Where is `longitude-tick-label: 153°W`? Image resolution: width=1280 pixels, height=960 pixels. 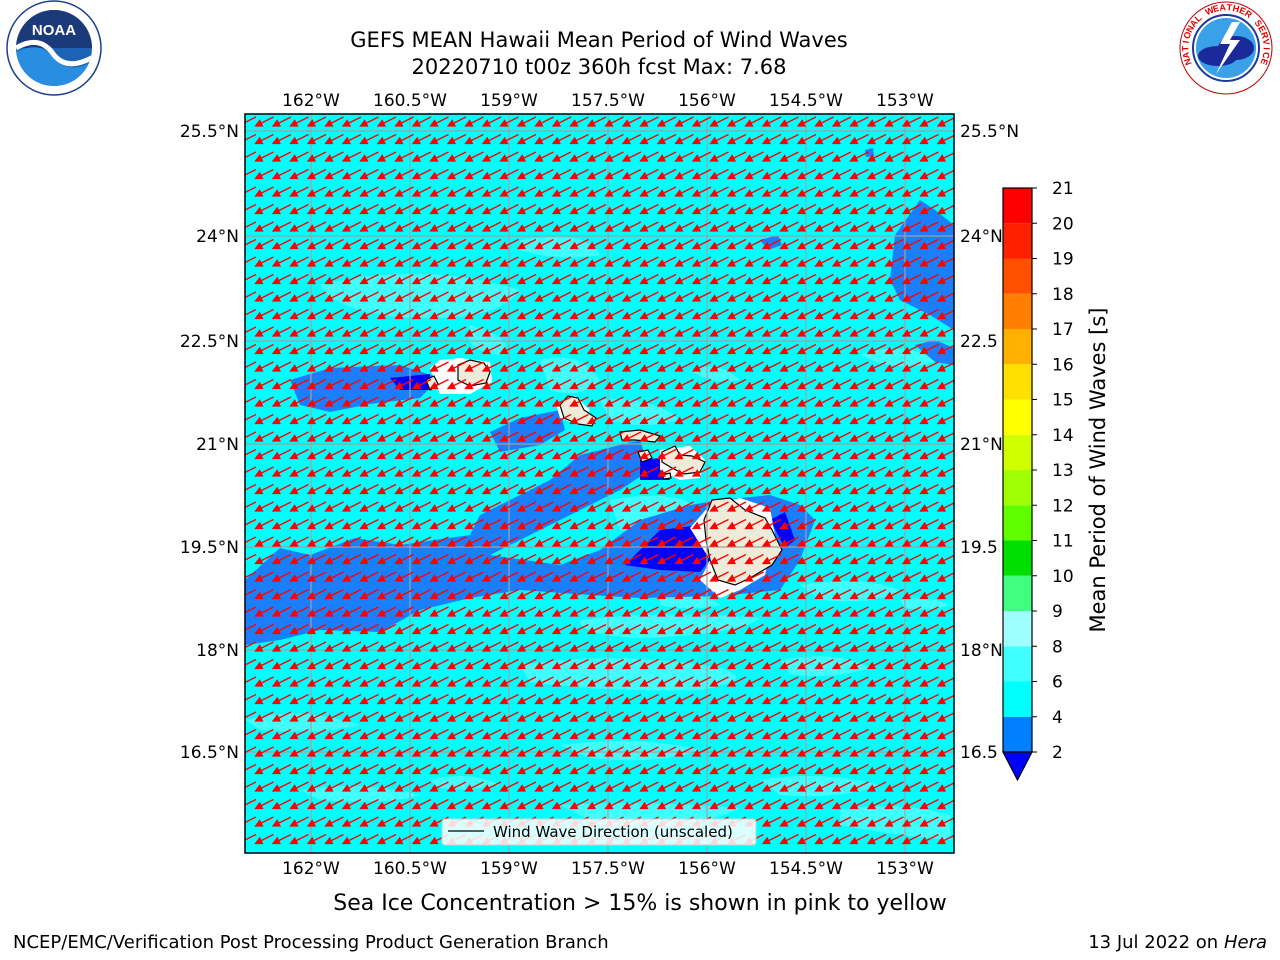
longitude-tick-label: 153°W is located at coordinates (905, 869).